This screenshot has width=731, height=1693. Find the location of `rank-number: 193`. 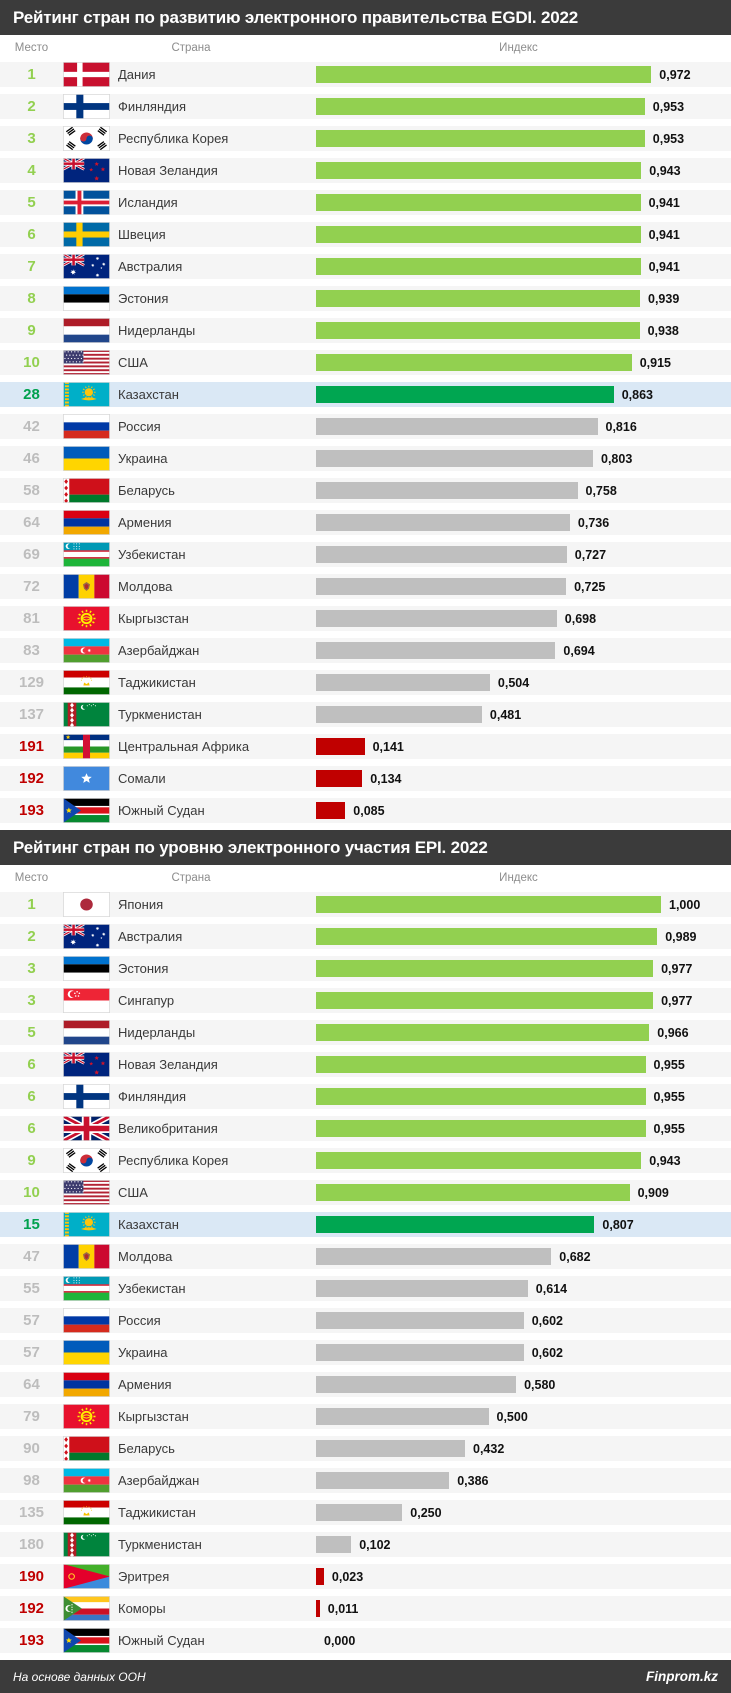

rank-number: 193 is located at coordinates (31, 810).